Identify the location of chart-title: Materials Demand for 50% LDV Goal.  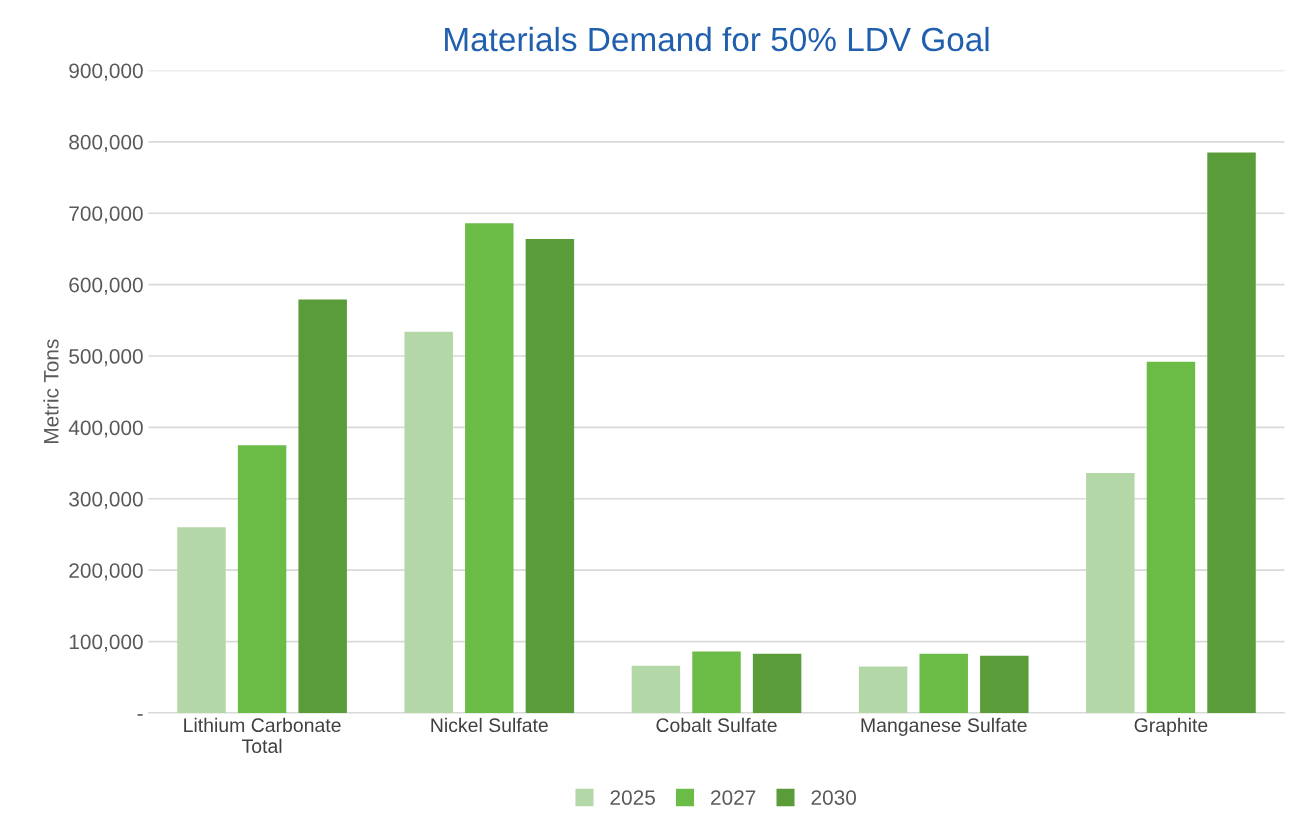
(717, 39).